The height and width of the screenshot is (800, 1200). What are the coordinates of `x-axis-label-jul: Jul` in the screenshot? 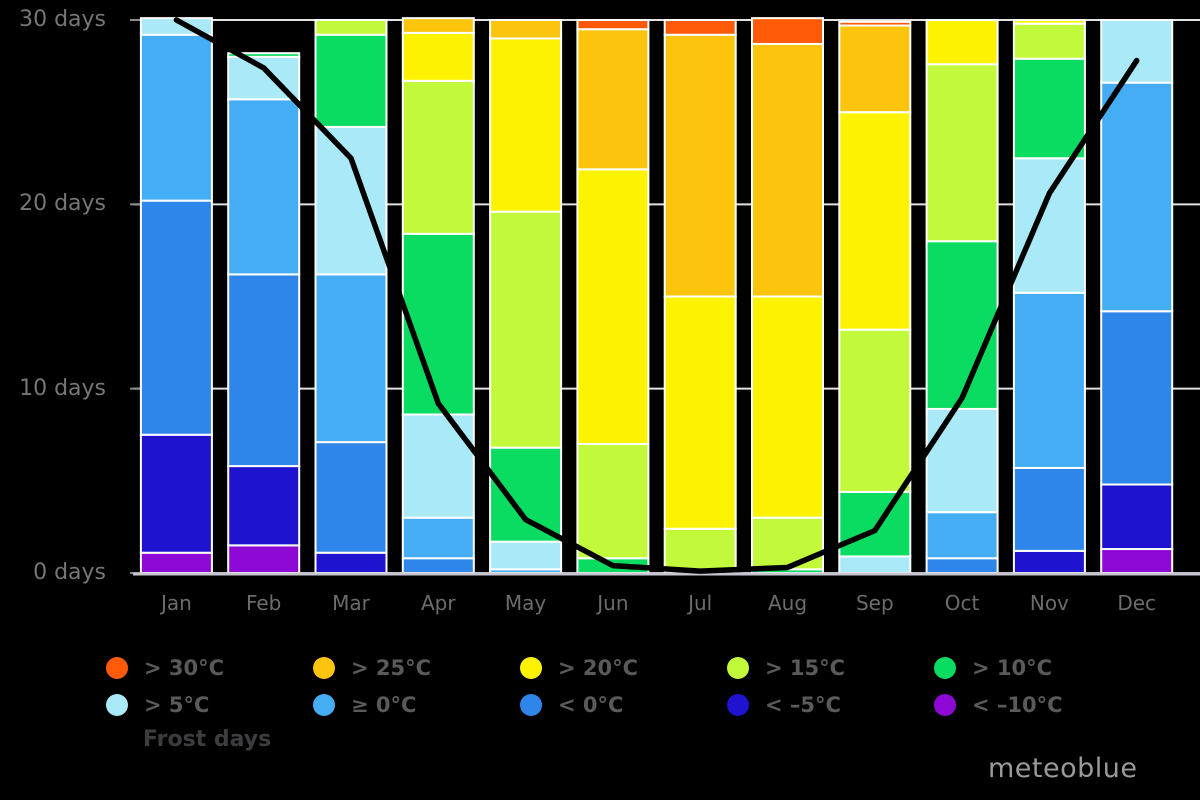 It's located at (700, 603).